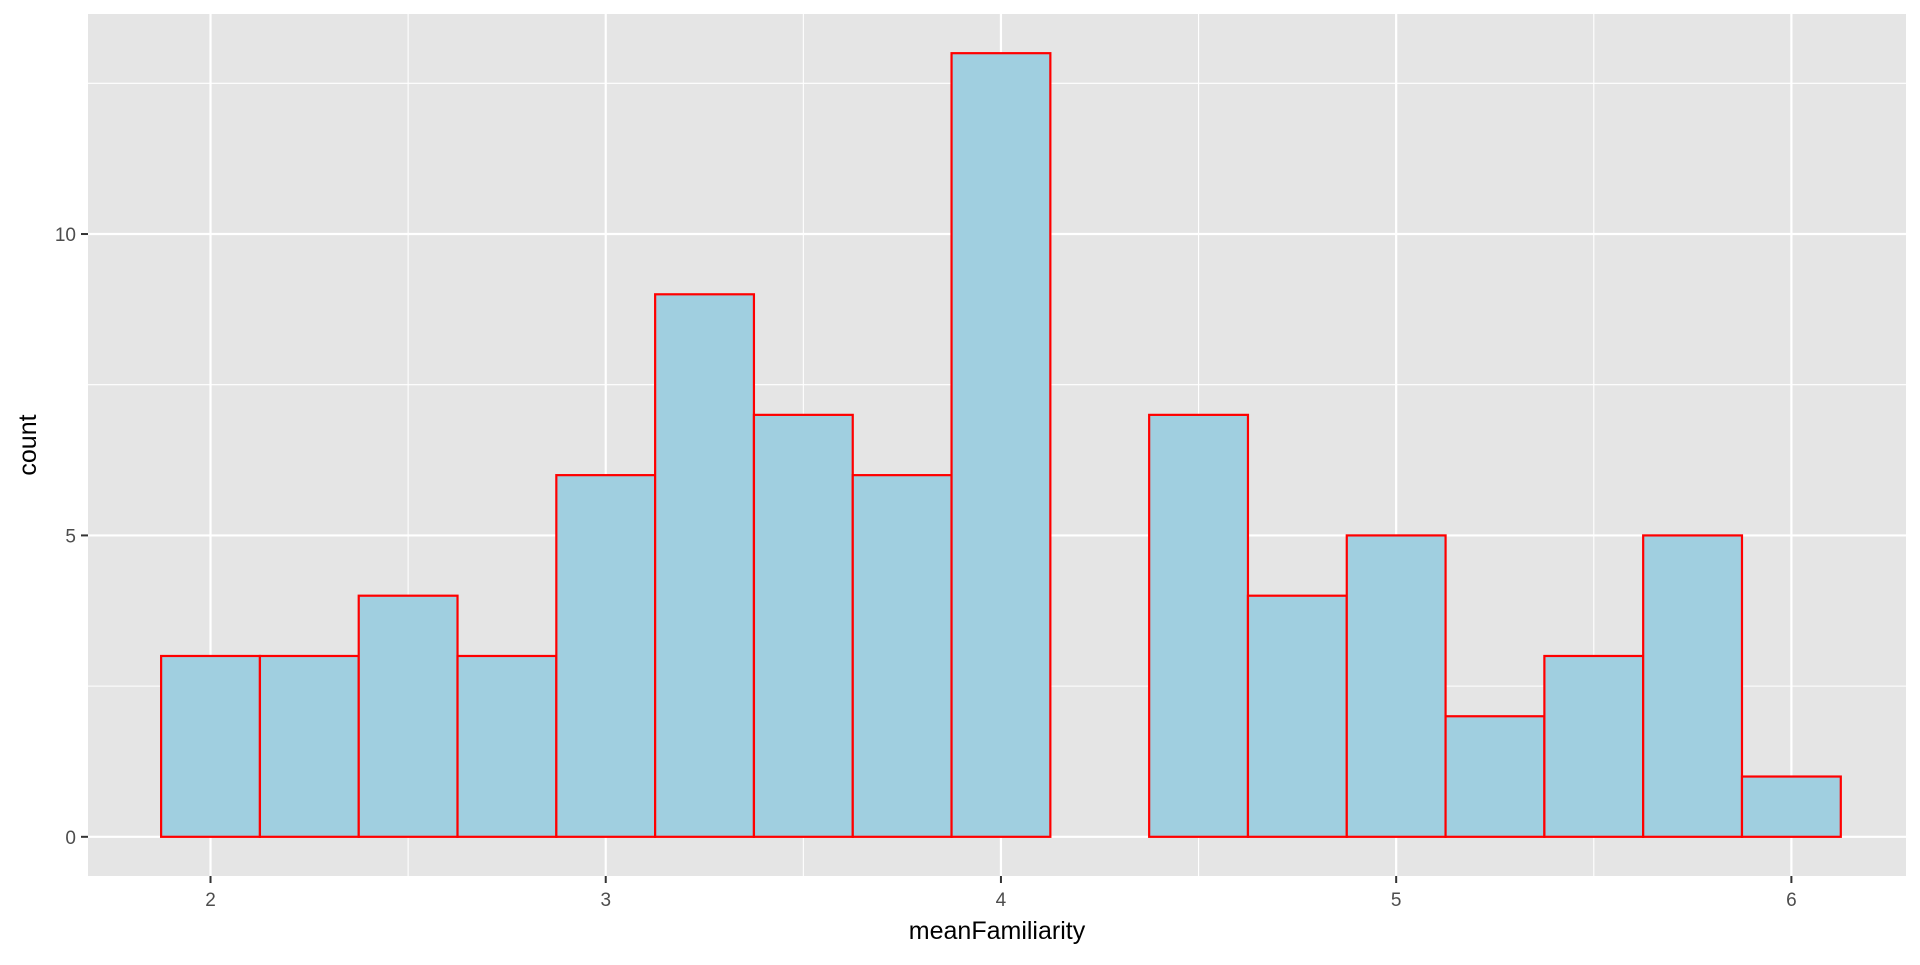 This screenshot has height=965, width=1920. What do you see at coordinates (70, 838) in the screenshot?
I see `y-tick-label: 0` at bounding box center [70, 838].